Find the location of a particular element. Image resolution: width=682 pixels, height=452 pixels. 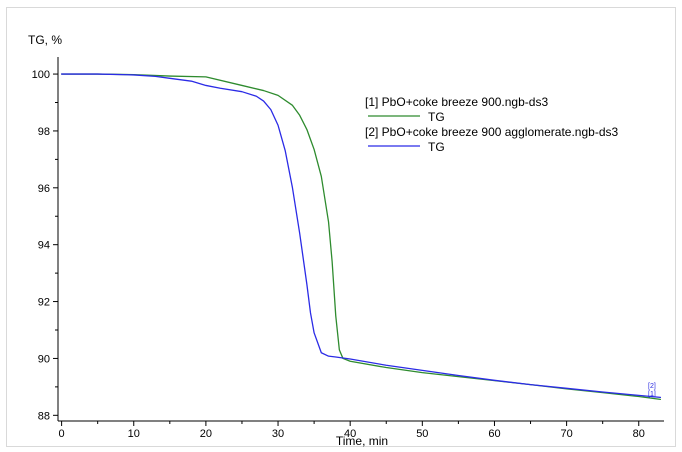

y-tick-label: 100 is located at coordinates (41, 75).